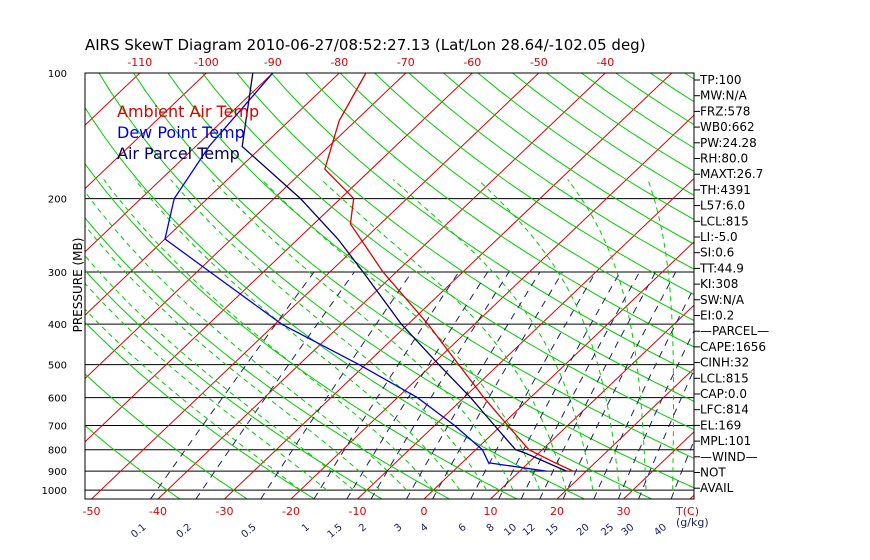 The height and width of the screenshot is (560, 870). I want to click on mixing-ratio-tick-label: 1, so click(306, 528).